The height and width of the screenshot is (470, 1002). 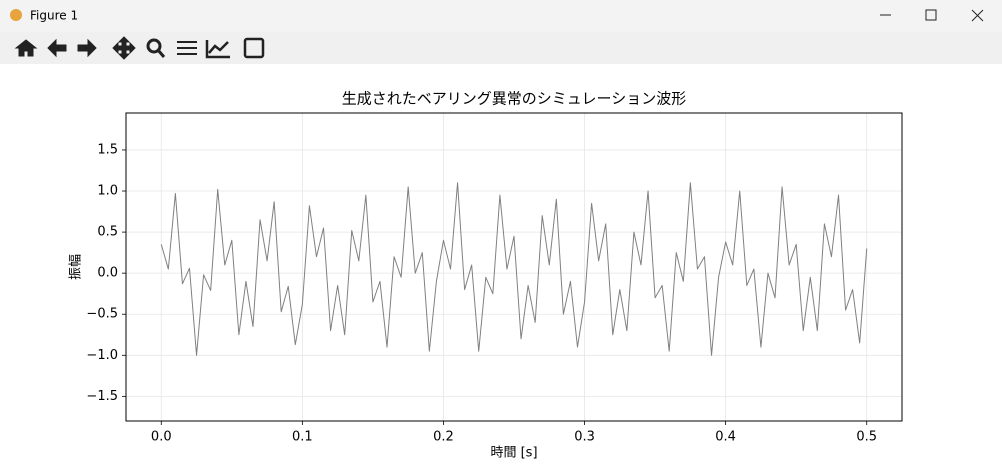 I want to click on back-button, so click(x=57, y=48).